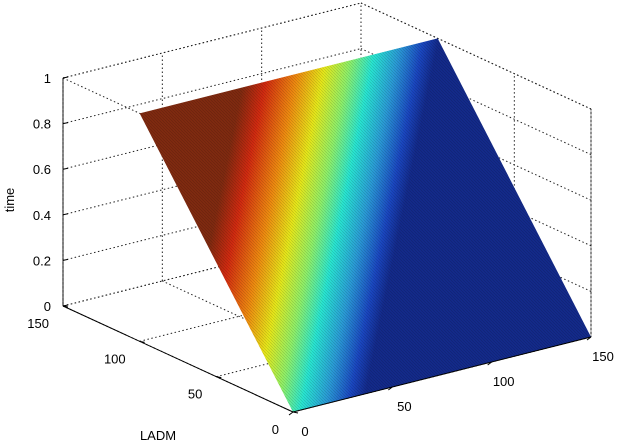 Image resolution: width=629 pixels, height=443 pixels. Describe the element at coordinates (603, 356) in the screenshot. I see `x-tick-label: 150` at that location.